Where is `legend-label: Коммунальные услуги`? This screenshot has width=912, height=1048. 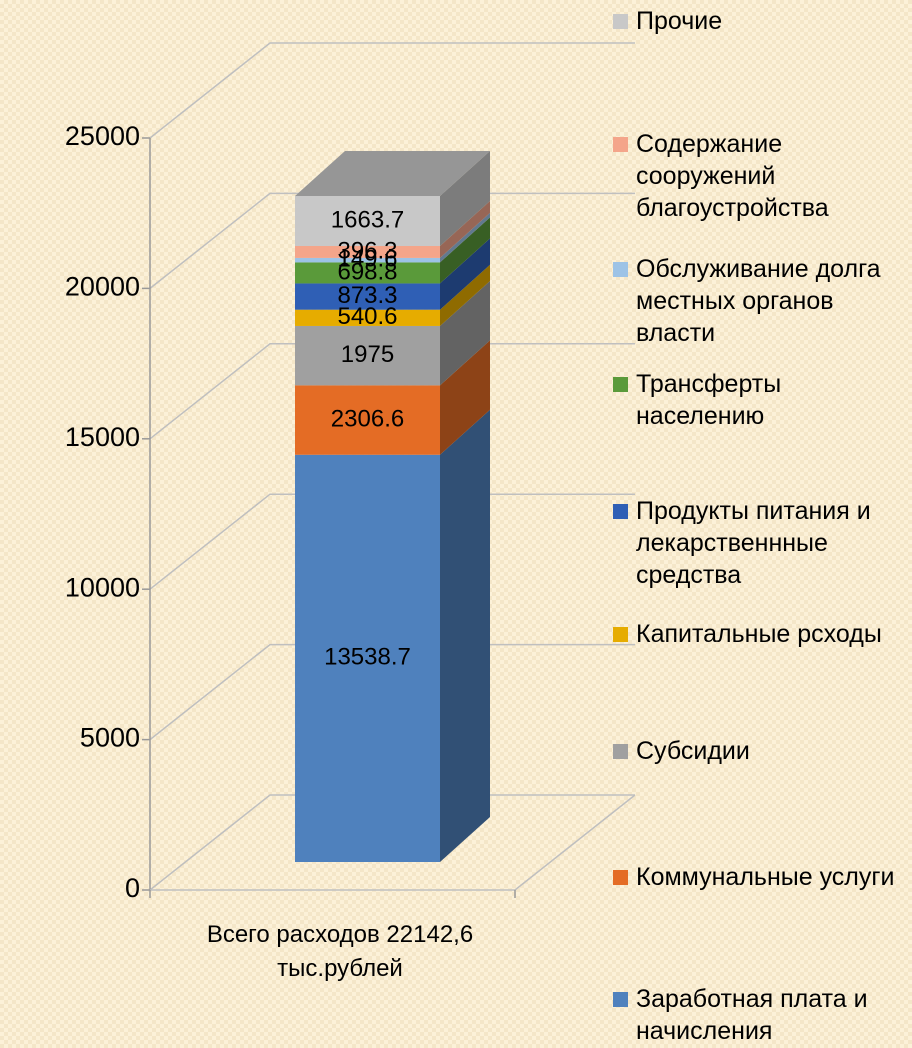 legend-label: Коммунальные услуги is located at coordinates (765, 877).